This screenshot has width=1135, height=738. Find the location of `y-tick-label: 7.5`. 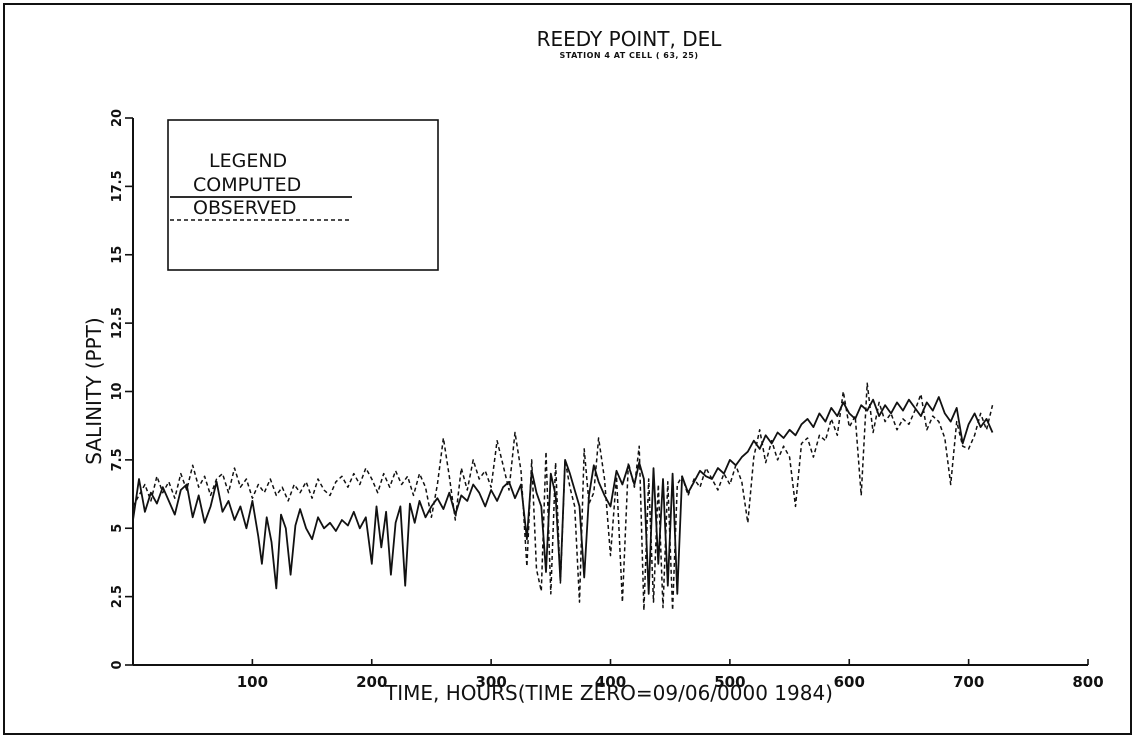

y-tick-label: 7.5 is located at coordinates (117, 459).